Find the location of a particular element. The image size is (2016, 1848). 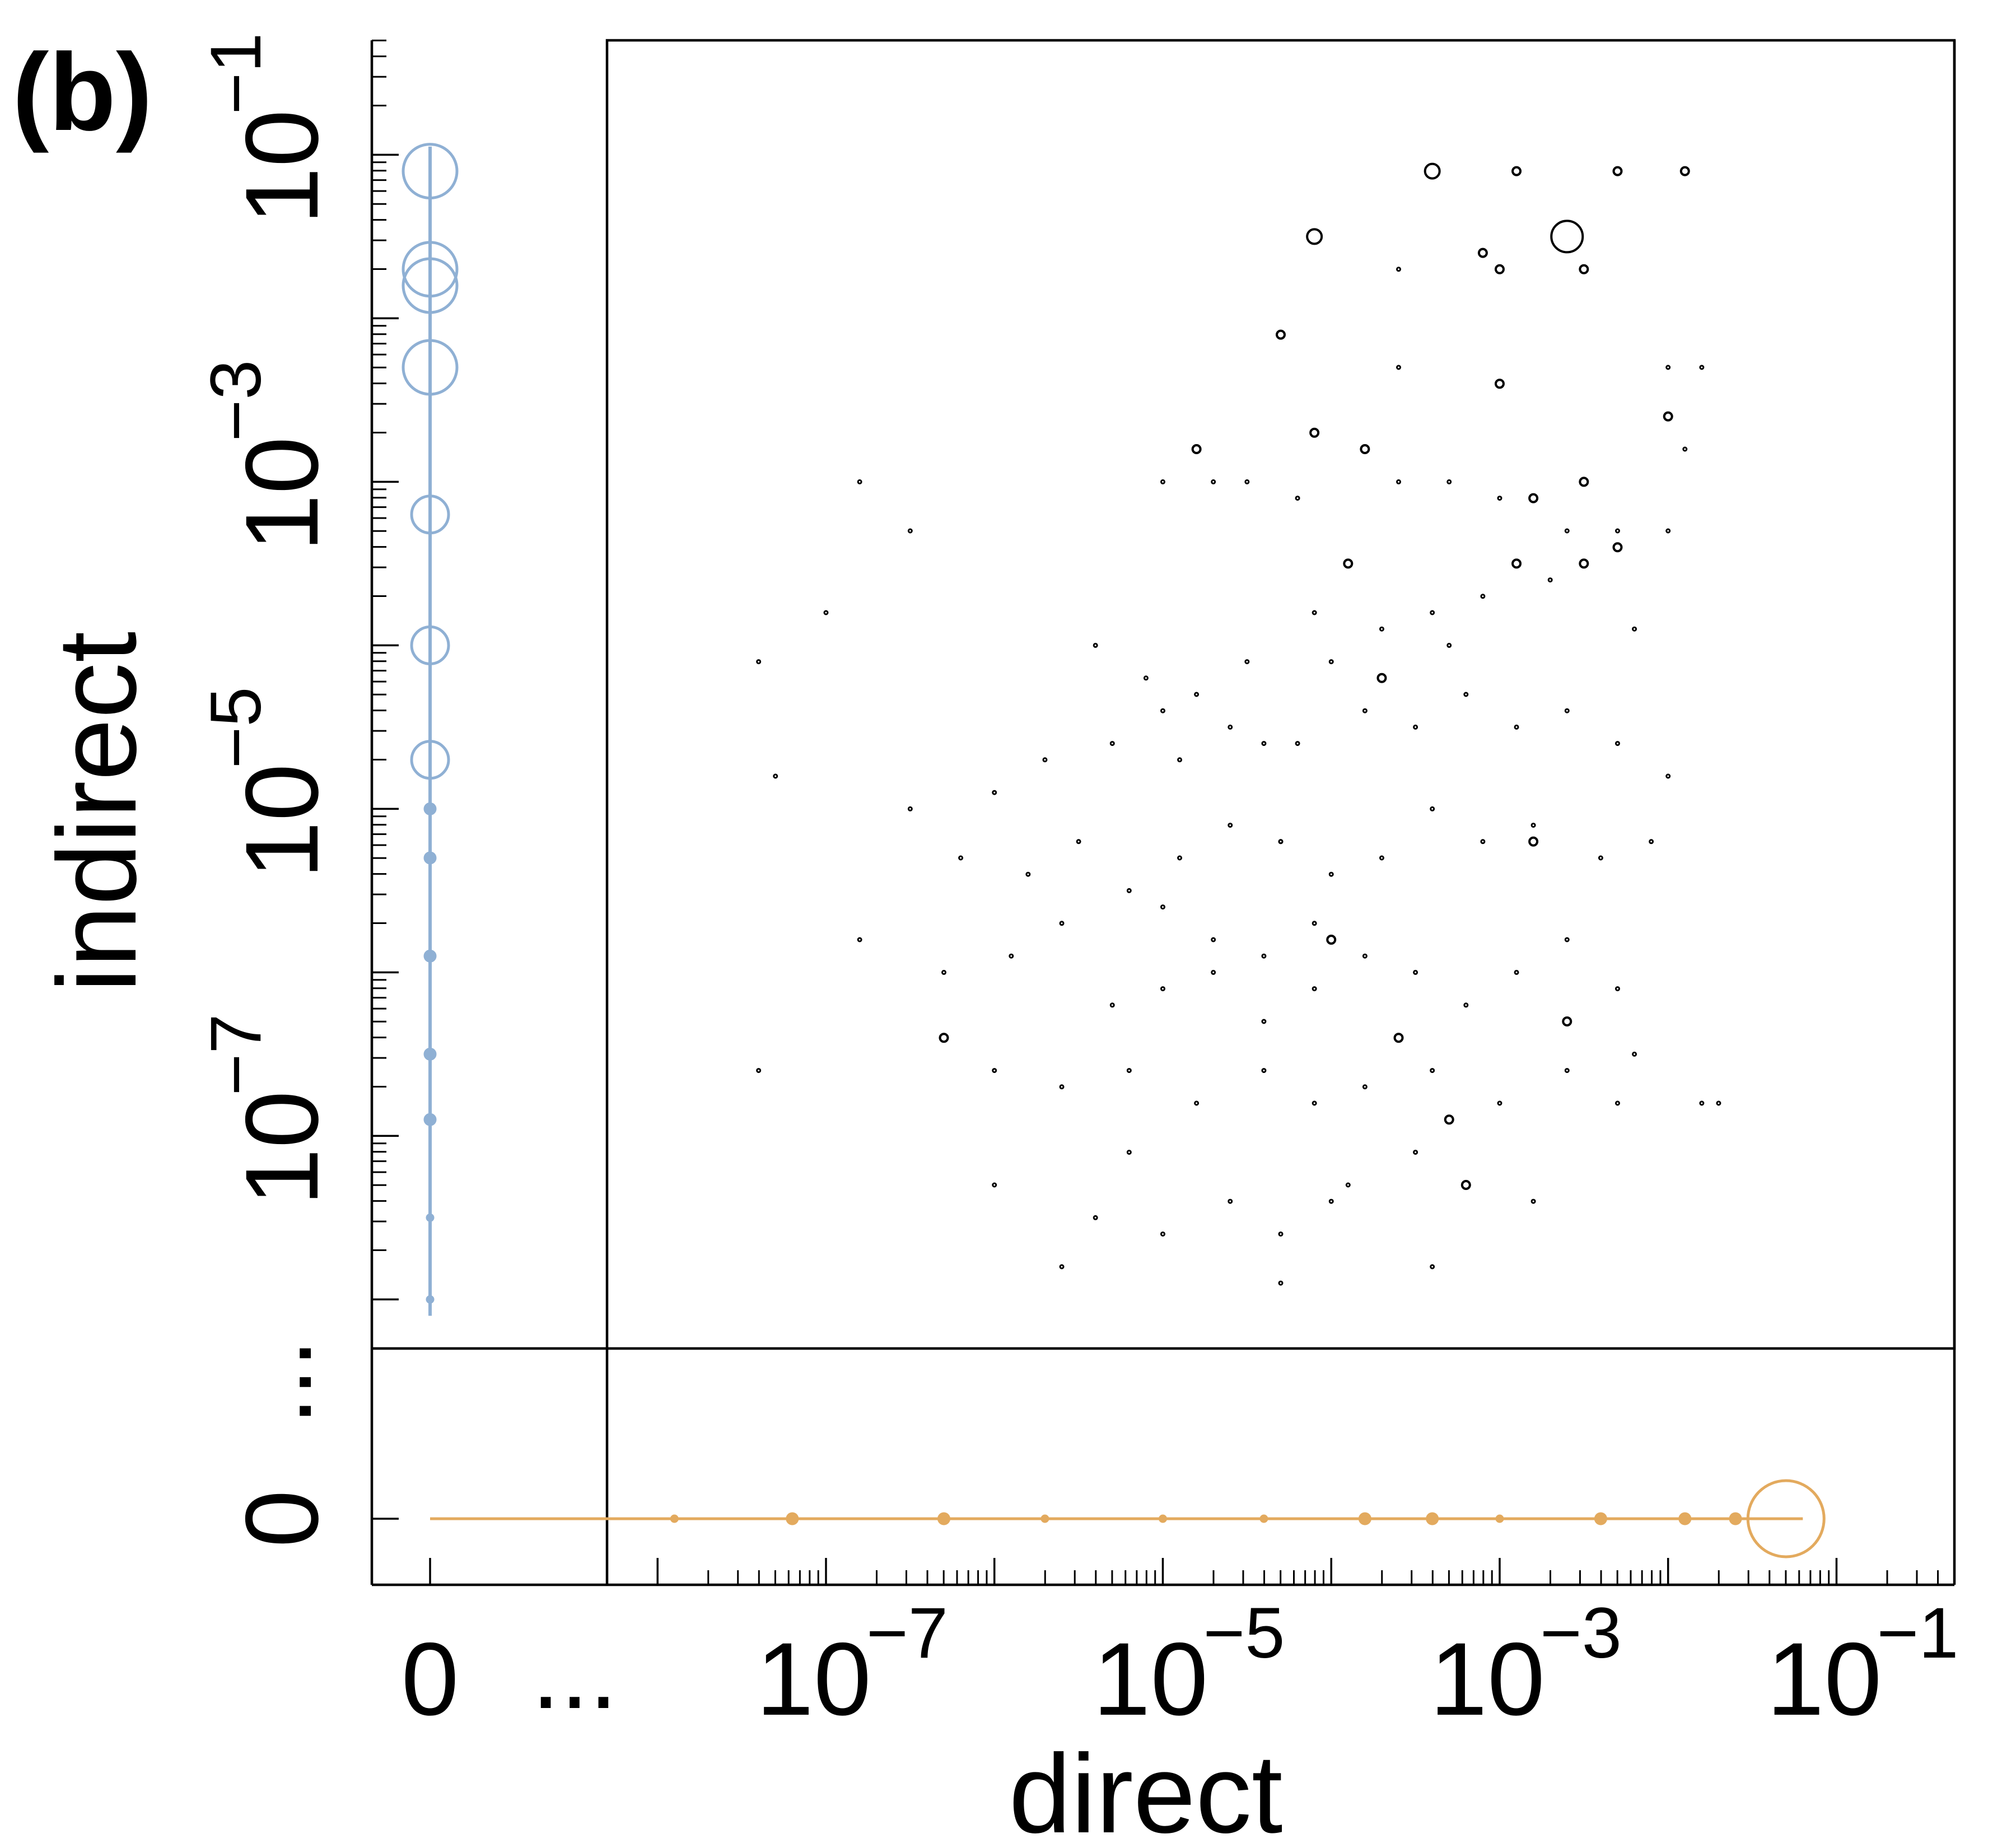

y-tick-labels: 10−710−510−310−1 is located at coordinates (268, 619).